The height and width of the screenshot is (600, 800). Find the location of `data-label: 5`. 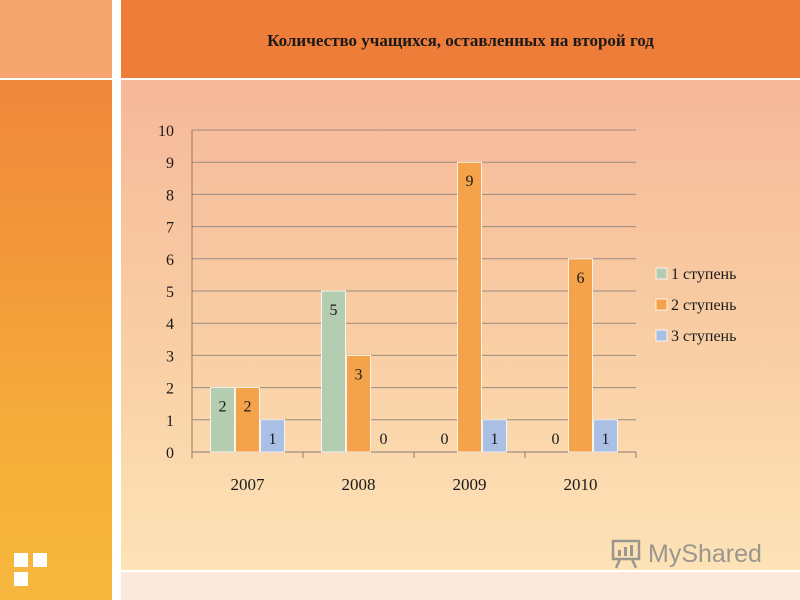

data-label: 5 is located at coordinates (334, 310).